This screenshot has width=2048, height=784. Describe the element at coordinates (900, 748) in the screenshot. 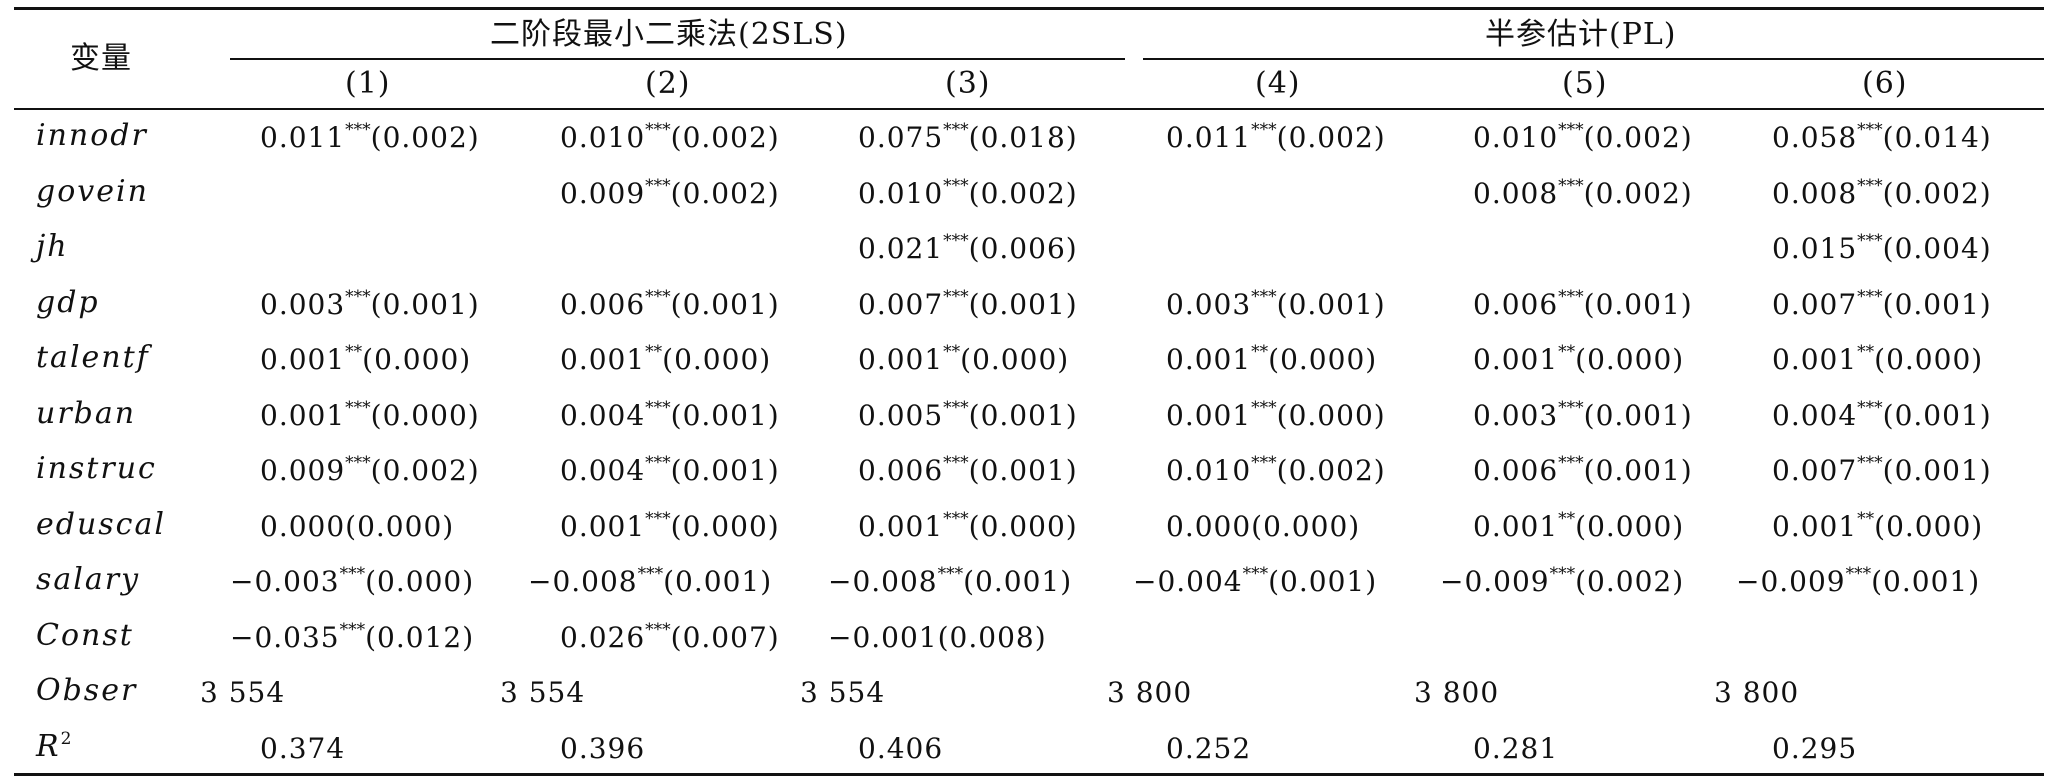

I see `table-cell: 0.406` at that location.